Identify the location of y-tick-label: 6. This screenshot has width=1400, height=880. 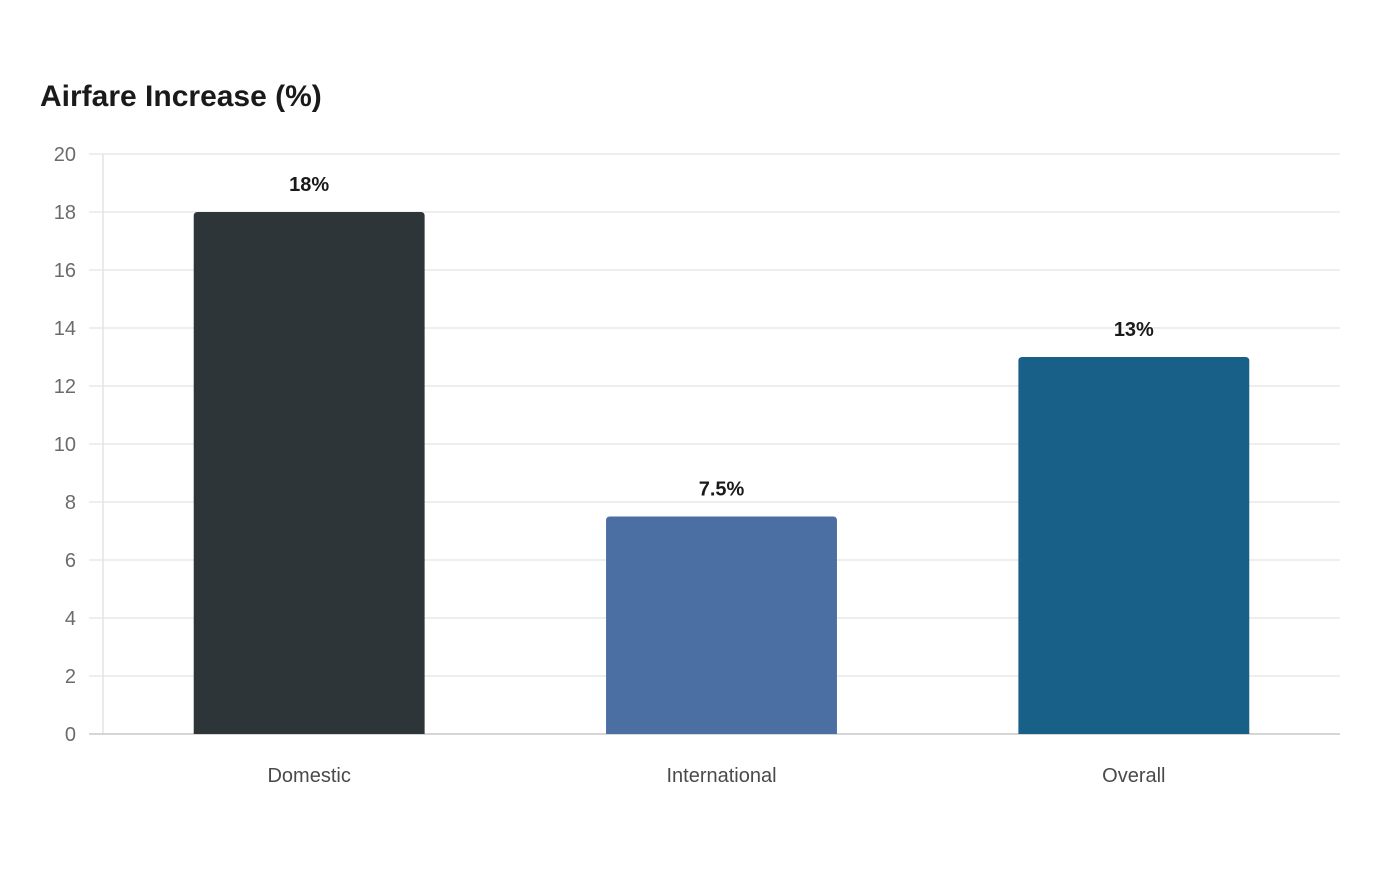
(70, 561).